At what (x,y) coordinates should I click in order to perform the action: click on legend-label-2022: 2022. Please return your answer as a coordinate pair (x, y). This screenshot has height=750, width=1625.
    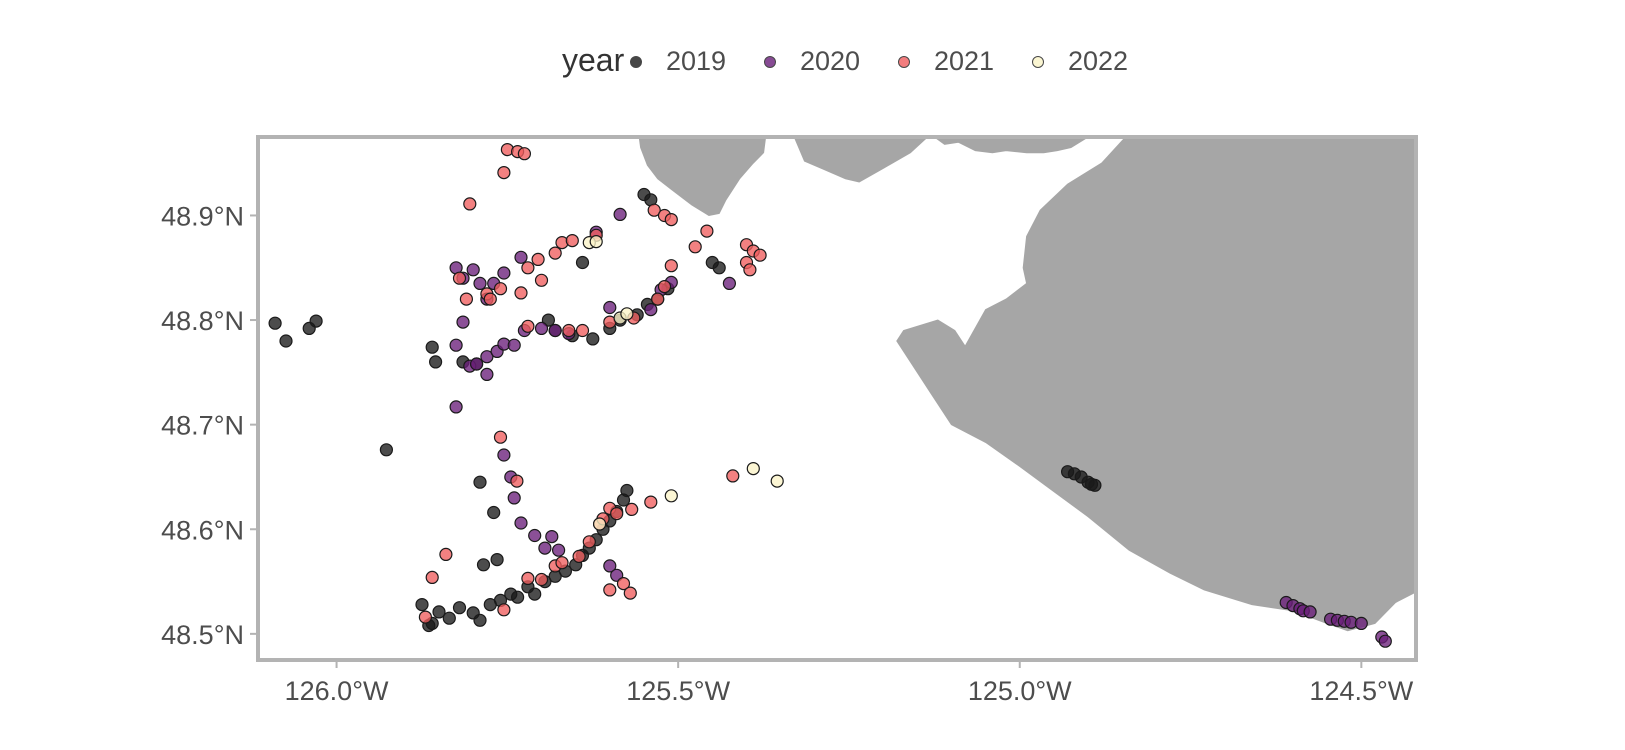
    Looking at the image, I should click on (1098, 61).